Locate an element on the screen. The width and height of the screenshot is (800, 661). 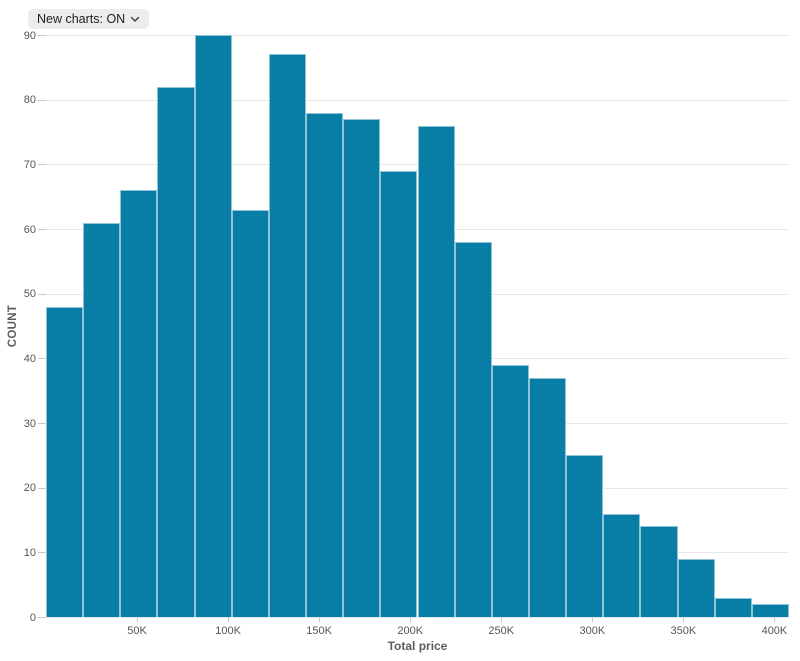
x-tick-label: 300K is located at coordinates (592, 631).